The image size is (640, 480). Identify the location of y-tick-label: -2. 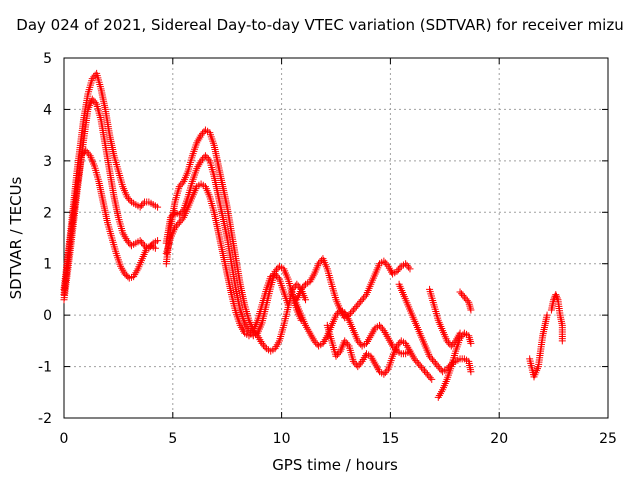
(45, 419).